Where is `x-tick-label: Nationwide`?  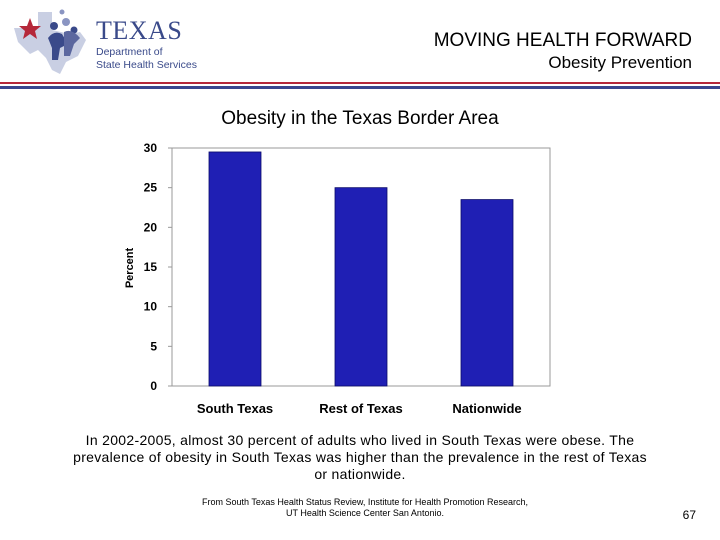
x-tick-label: Nationwide is located at coordinates (486, 408).